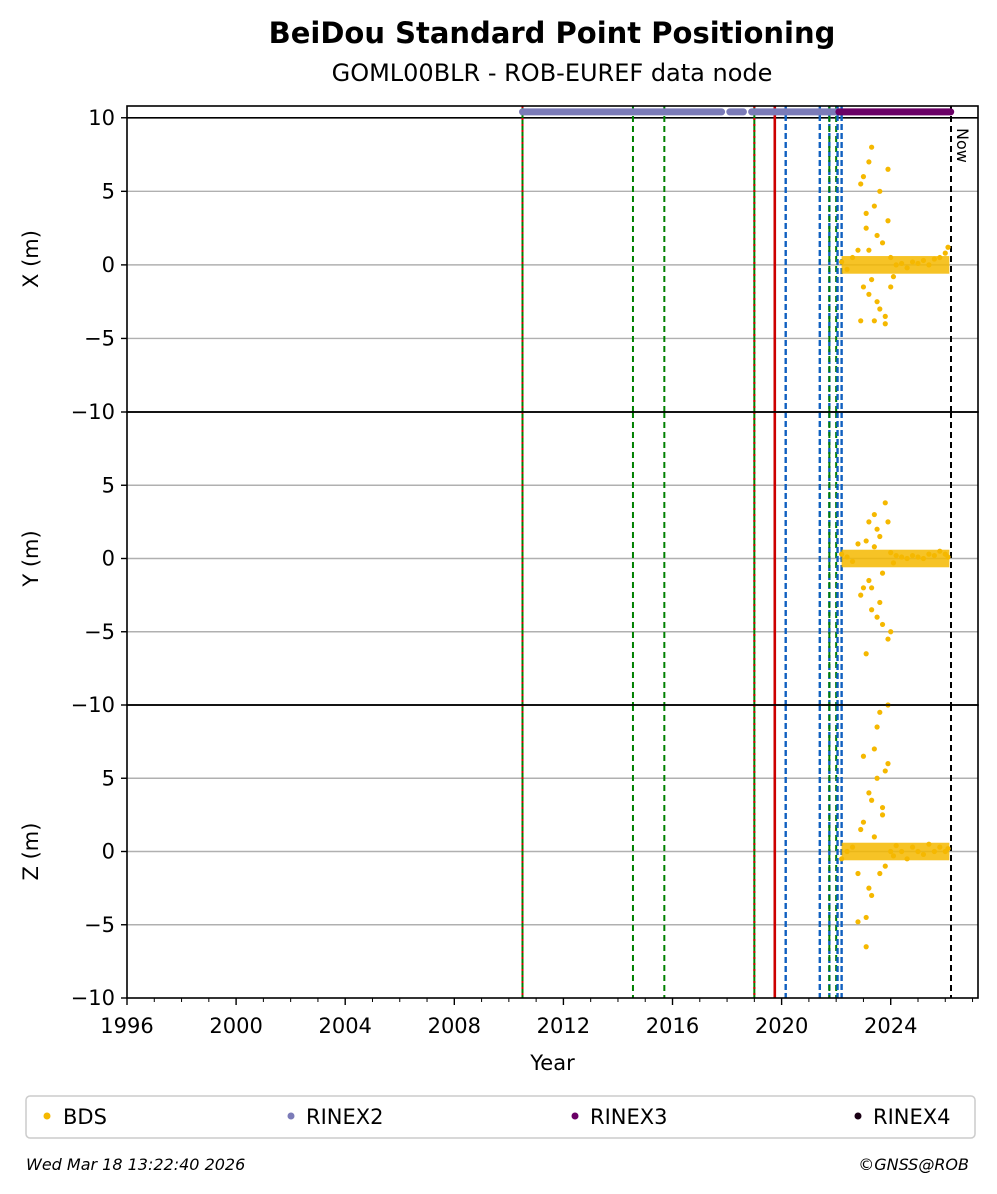 The image size is (997, 1194). What do you see at coordinates (31, 852) in the screenshot?
I see `y-axis-label: Z (m)` at bounding box center [31, 852].